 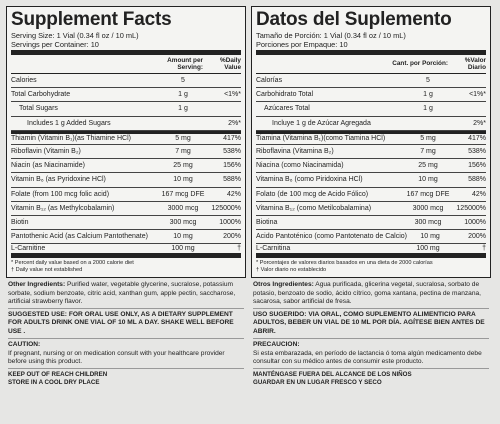 I want to click on amount: 10 mg, so click(x=428, y=180).